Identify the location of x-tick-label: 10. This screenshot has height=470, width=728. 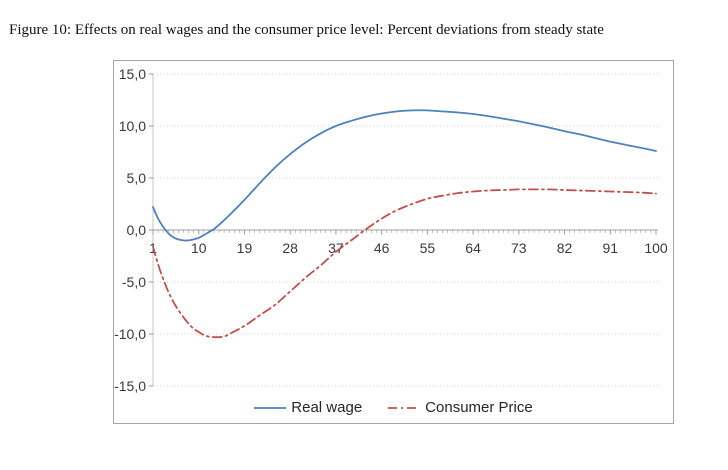
(199, 248).